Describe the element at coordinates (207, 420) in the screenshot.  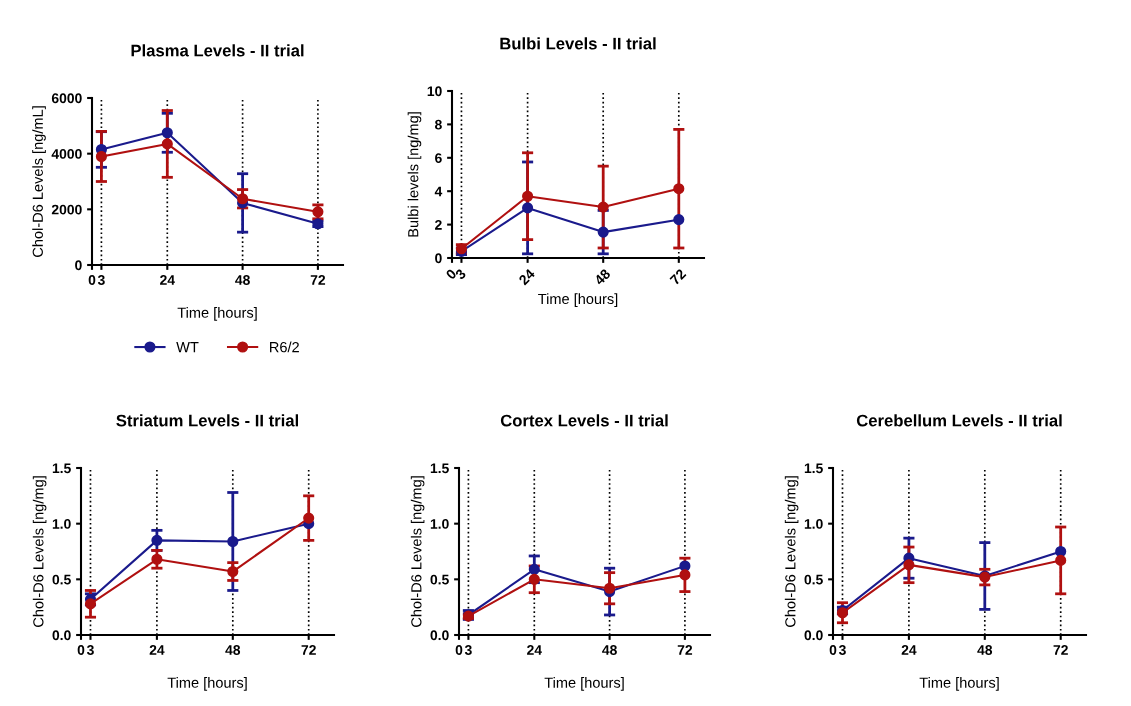
I see `chart-title: Striatum Levels - II trial` at that location.